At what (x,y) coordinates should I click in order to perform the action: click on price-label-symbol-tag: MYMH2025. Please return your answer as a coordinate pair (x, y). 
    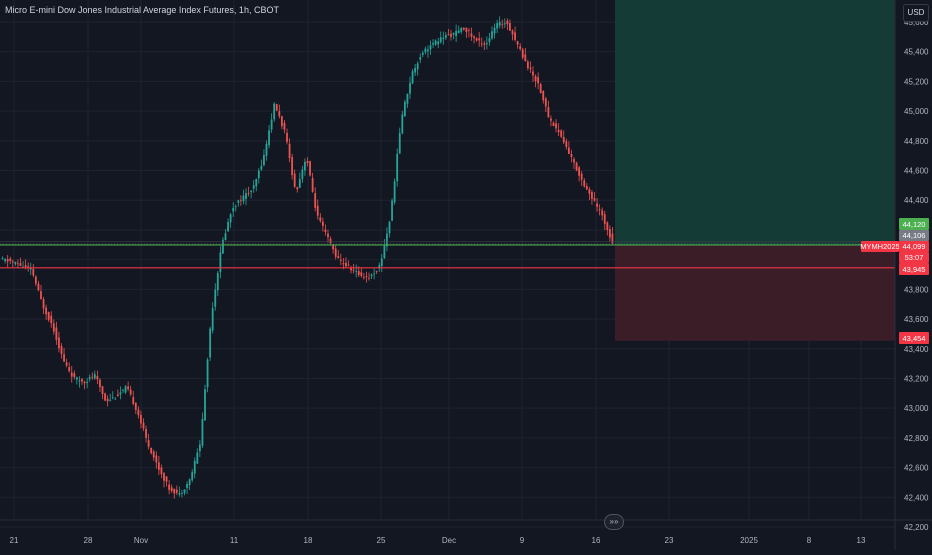
    Looking at the image, I should click on (880, 246).